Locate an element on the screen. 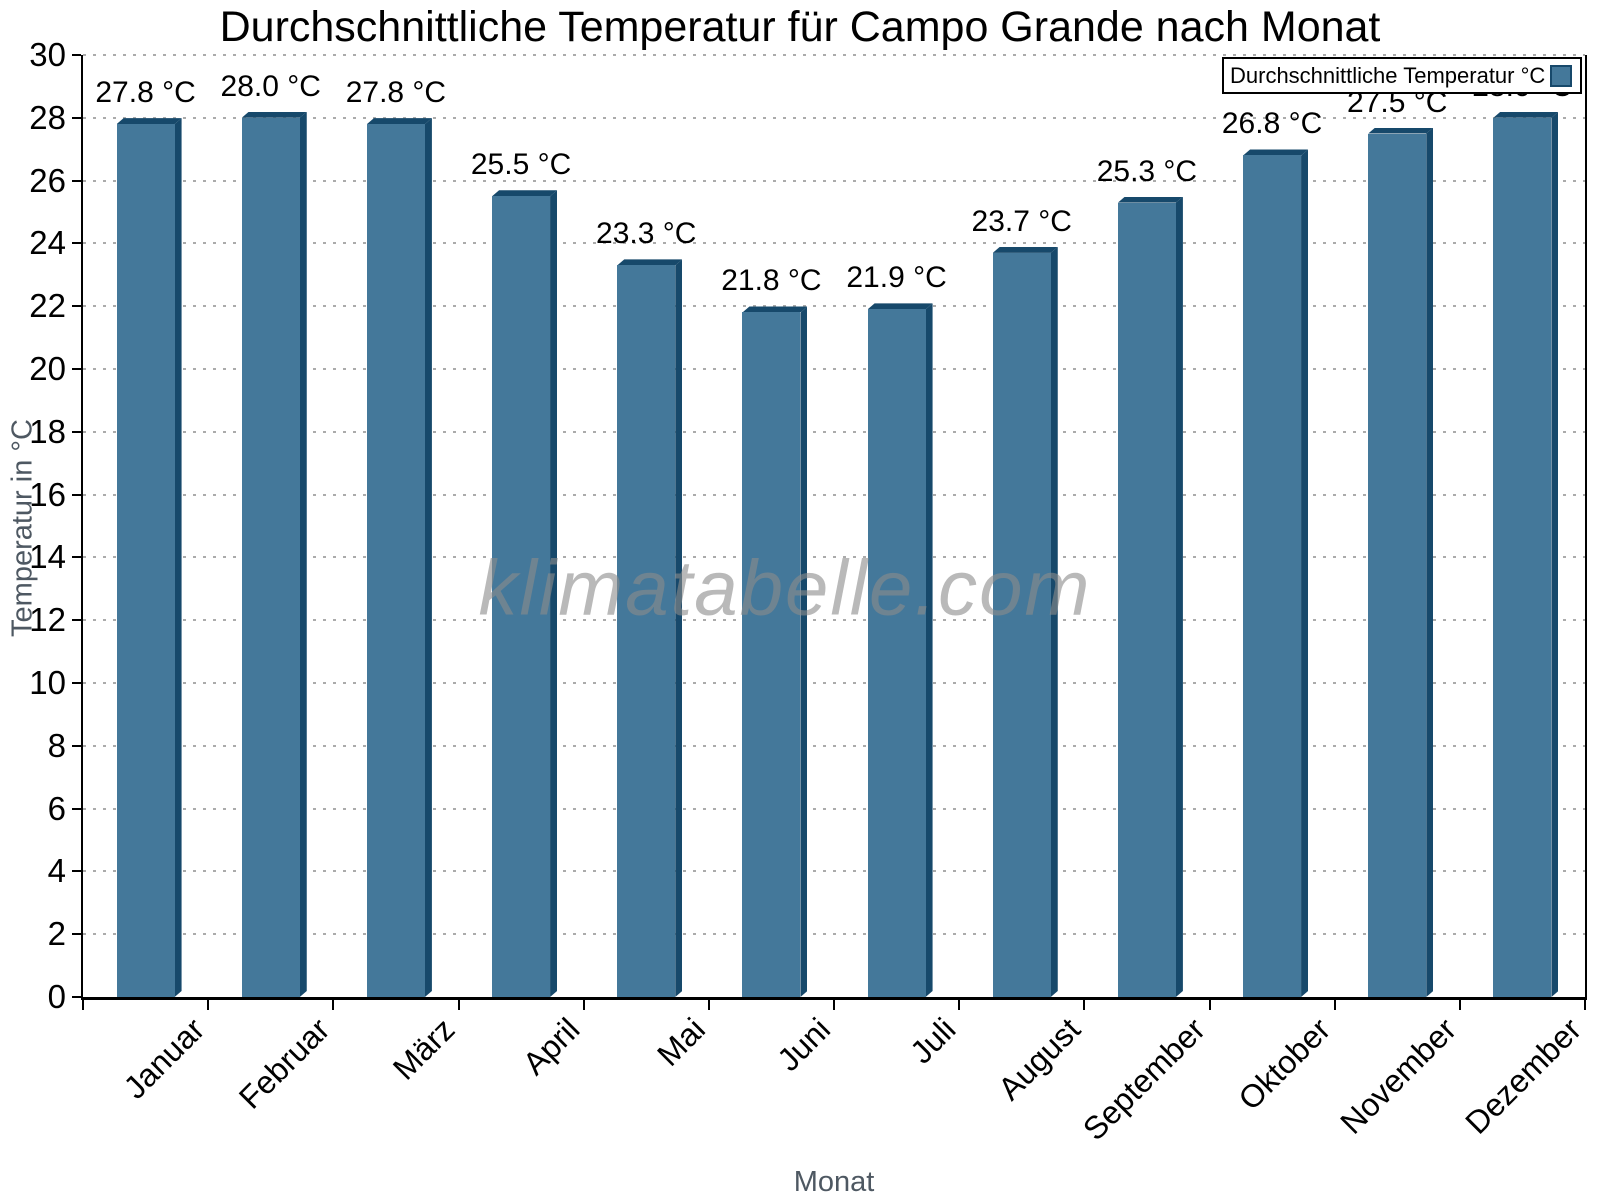  bar-side-face-august is located at coordinates (1054, 622).